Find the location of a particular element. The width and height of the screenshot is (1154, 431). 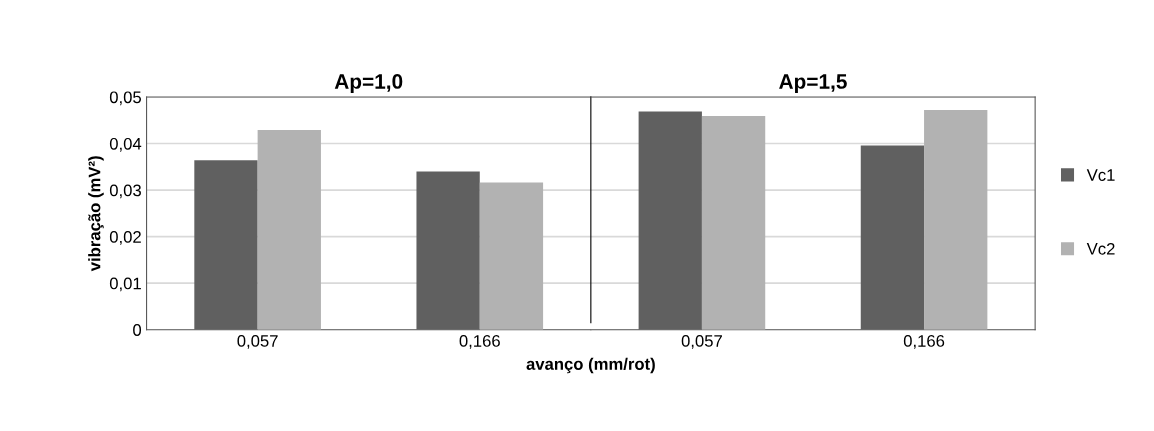

x-axis-title: avanço (mm/rot) is located at coordinates (590, 365).